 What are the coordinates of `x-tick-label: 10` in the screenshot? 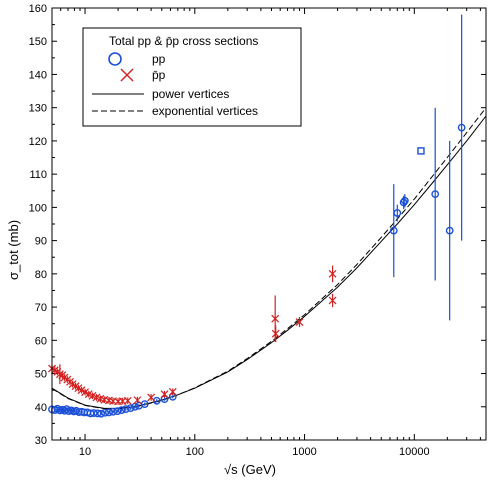 It's located at (85, 452).